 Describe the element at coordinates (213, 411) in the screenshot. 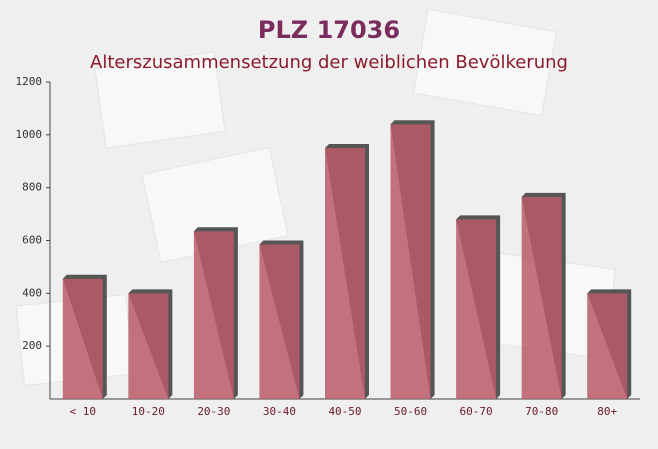

I see `x-tick-label: 20-30` at that location.